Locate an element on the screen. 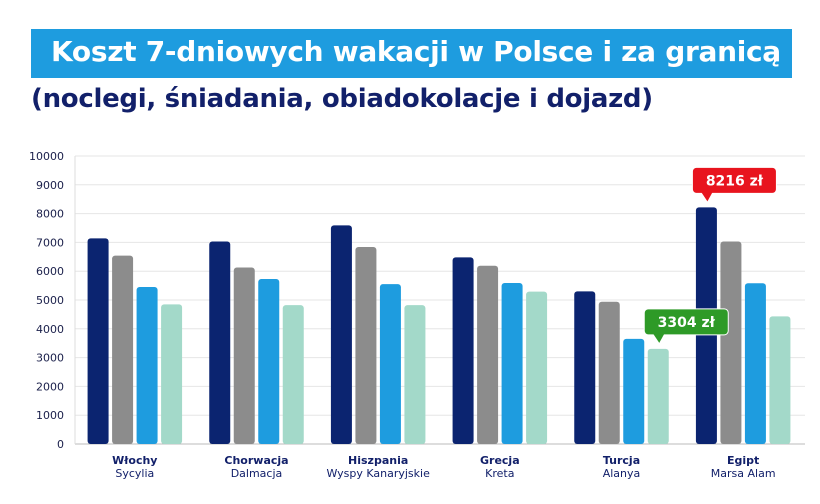 The width and height of the screenshot is (820, 504). y-tick-label: 4000 is located at coordinates (50, 329).